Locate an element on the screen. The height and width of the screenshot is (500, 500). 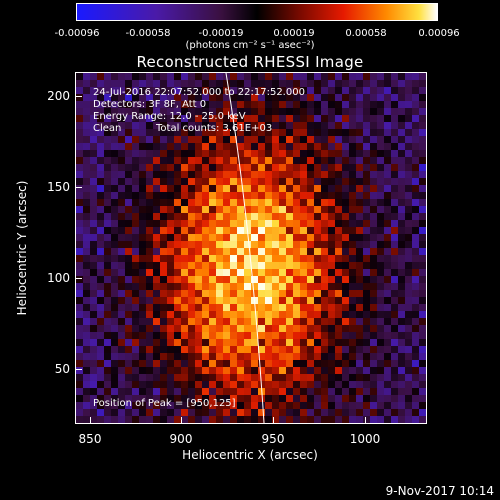
colorbar is located at coordinates (257, 12).